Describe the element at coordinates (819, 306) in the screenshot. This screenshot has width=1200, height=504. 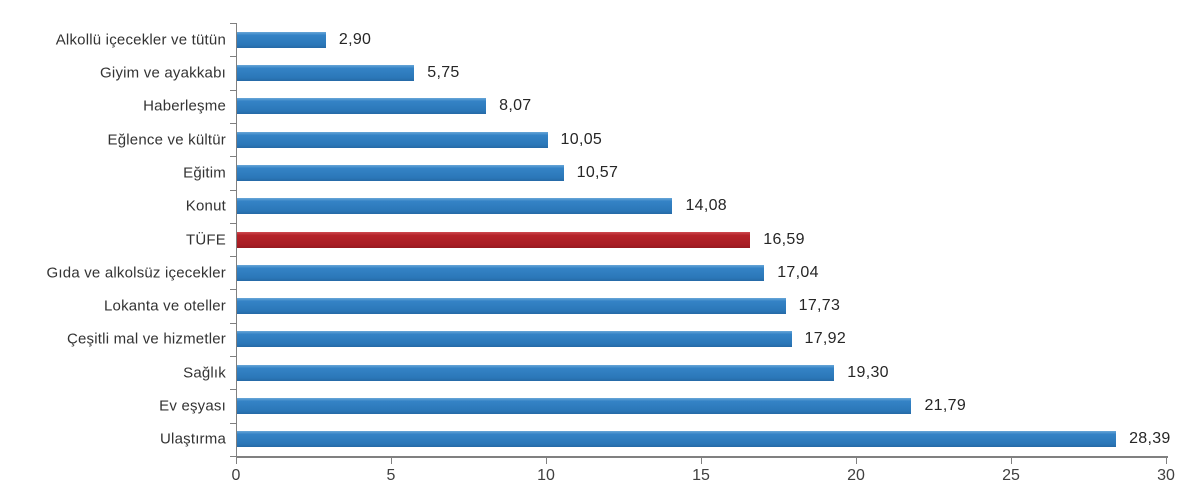
I see `value-label: 17,73` at that location.